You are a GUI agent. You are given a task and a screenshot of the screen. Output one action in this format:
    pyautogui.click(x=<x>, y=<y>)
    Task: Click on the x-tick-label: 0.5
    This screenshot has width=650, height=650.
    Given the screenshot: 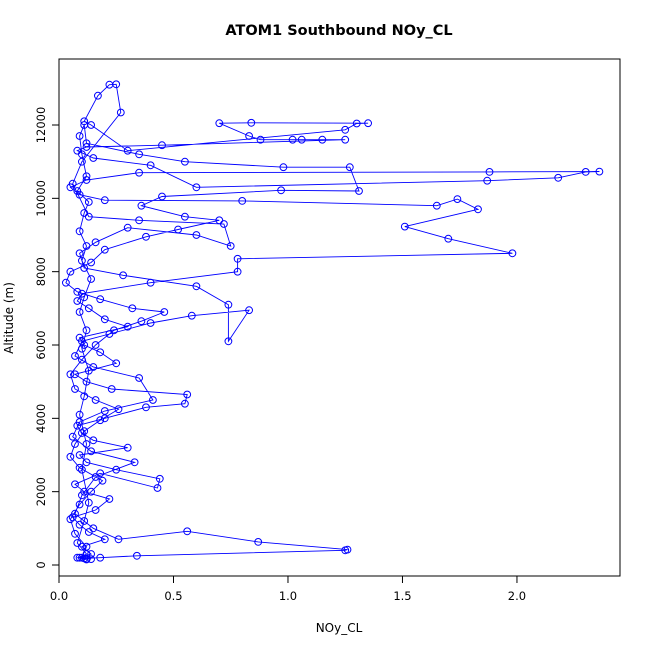 What is the action you would take?
    pyautogui.click(x=173, y=596)
    